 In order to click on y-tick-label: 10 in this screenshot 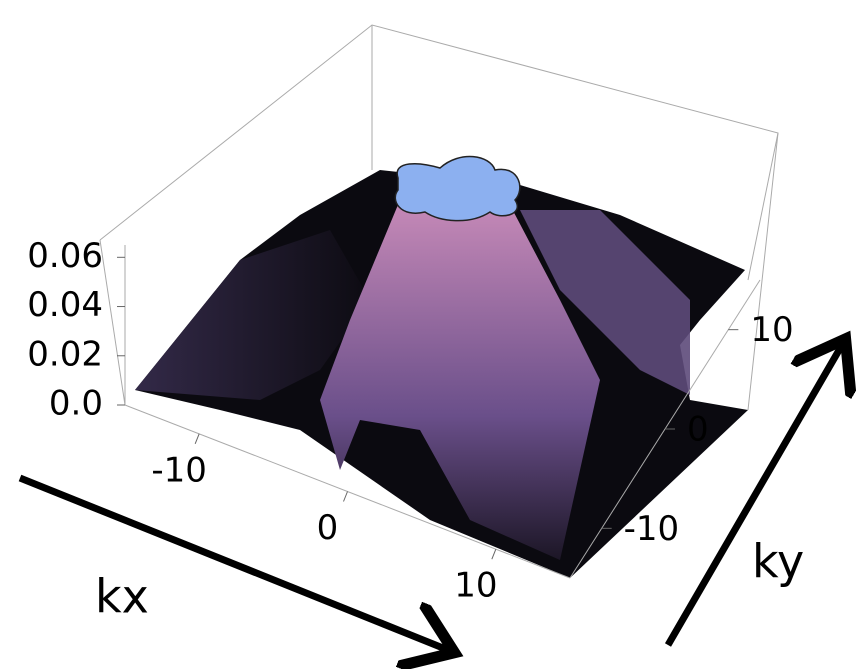, I will do `click(771, 330)`.